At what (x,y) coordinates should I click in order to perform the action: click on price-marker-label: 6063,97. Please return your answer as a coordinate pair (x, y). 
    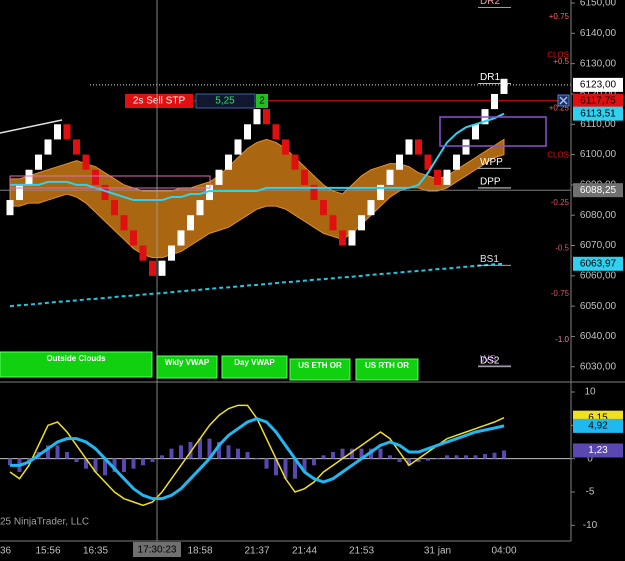
    Looking at the image, I should click on (598, 263).